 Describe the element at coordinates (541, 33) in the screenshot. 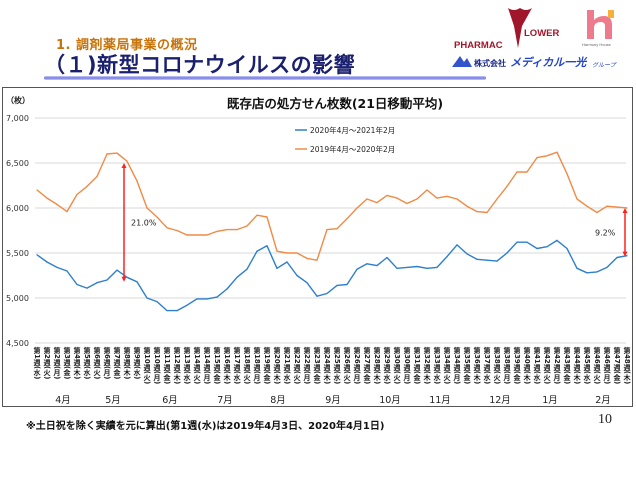

I see `svg-text: LOWER` at that location.